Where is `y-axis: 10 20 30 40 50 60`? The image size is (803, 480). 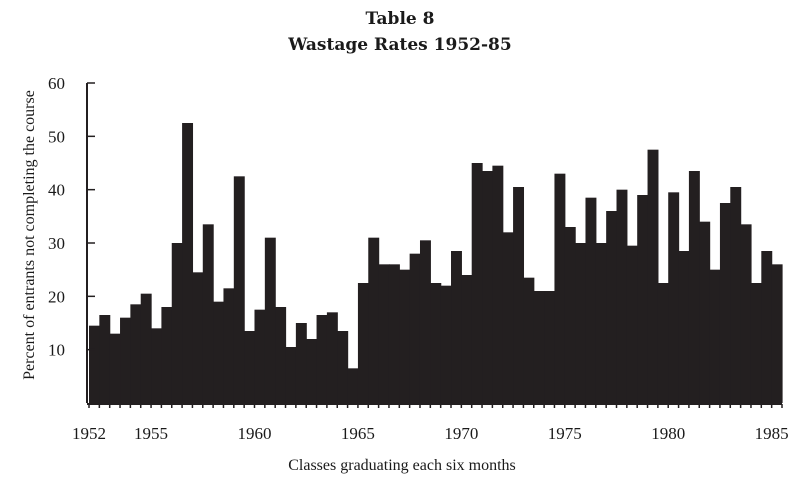 y-axis: 10 20 30 40 50 60 is located at coordinates (71, 238).